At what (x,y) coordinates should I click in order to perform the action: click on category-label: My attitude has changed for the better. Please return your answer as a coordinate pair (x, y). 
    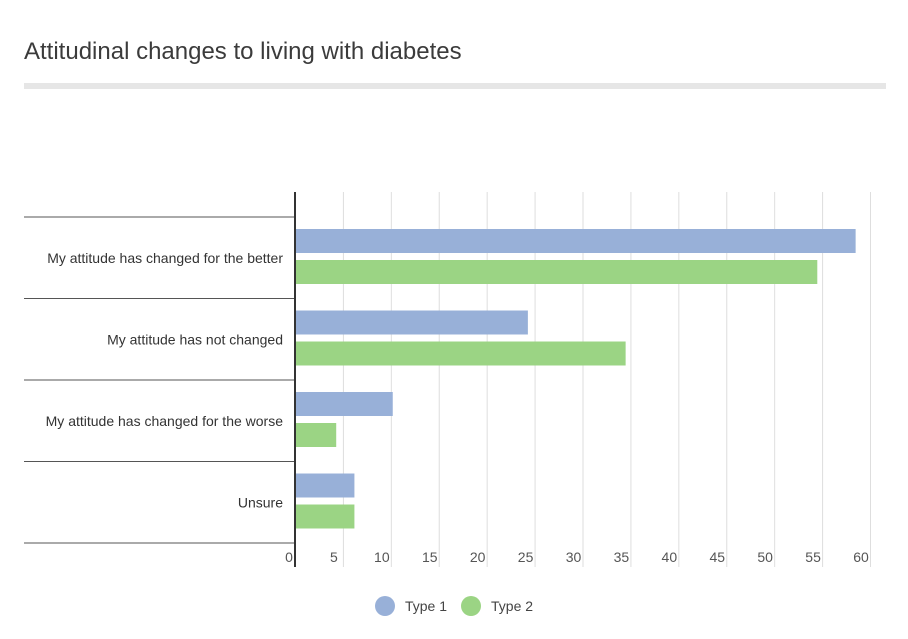
    Looking at the image, I should click on (165, 258).